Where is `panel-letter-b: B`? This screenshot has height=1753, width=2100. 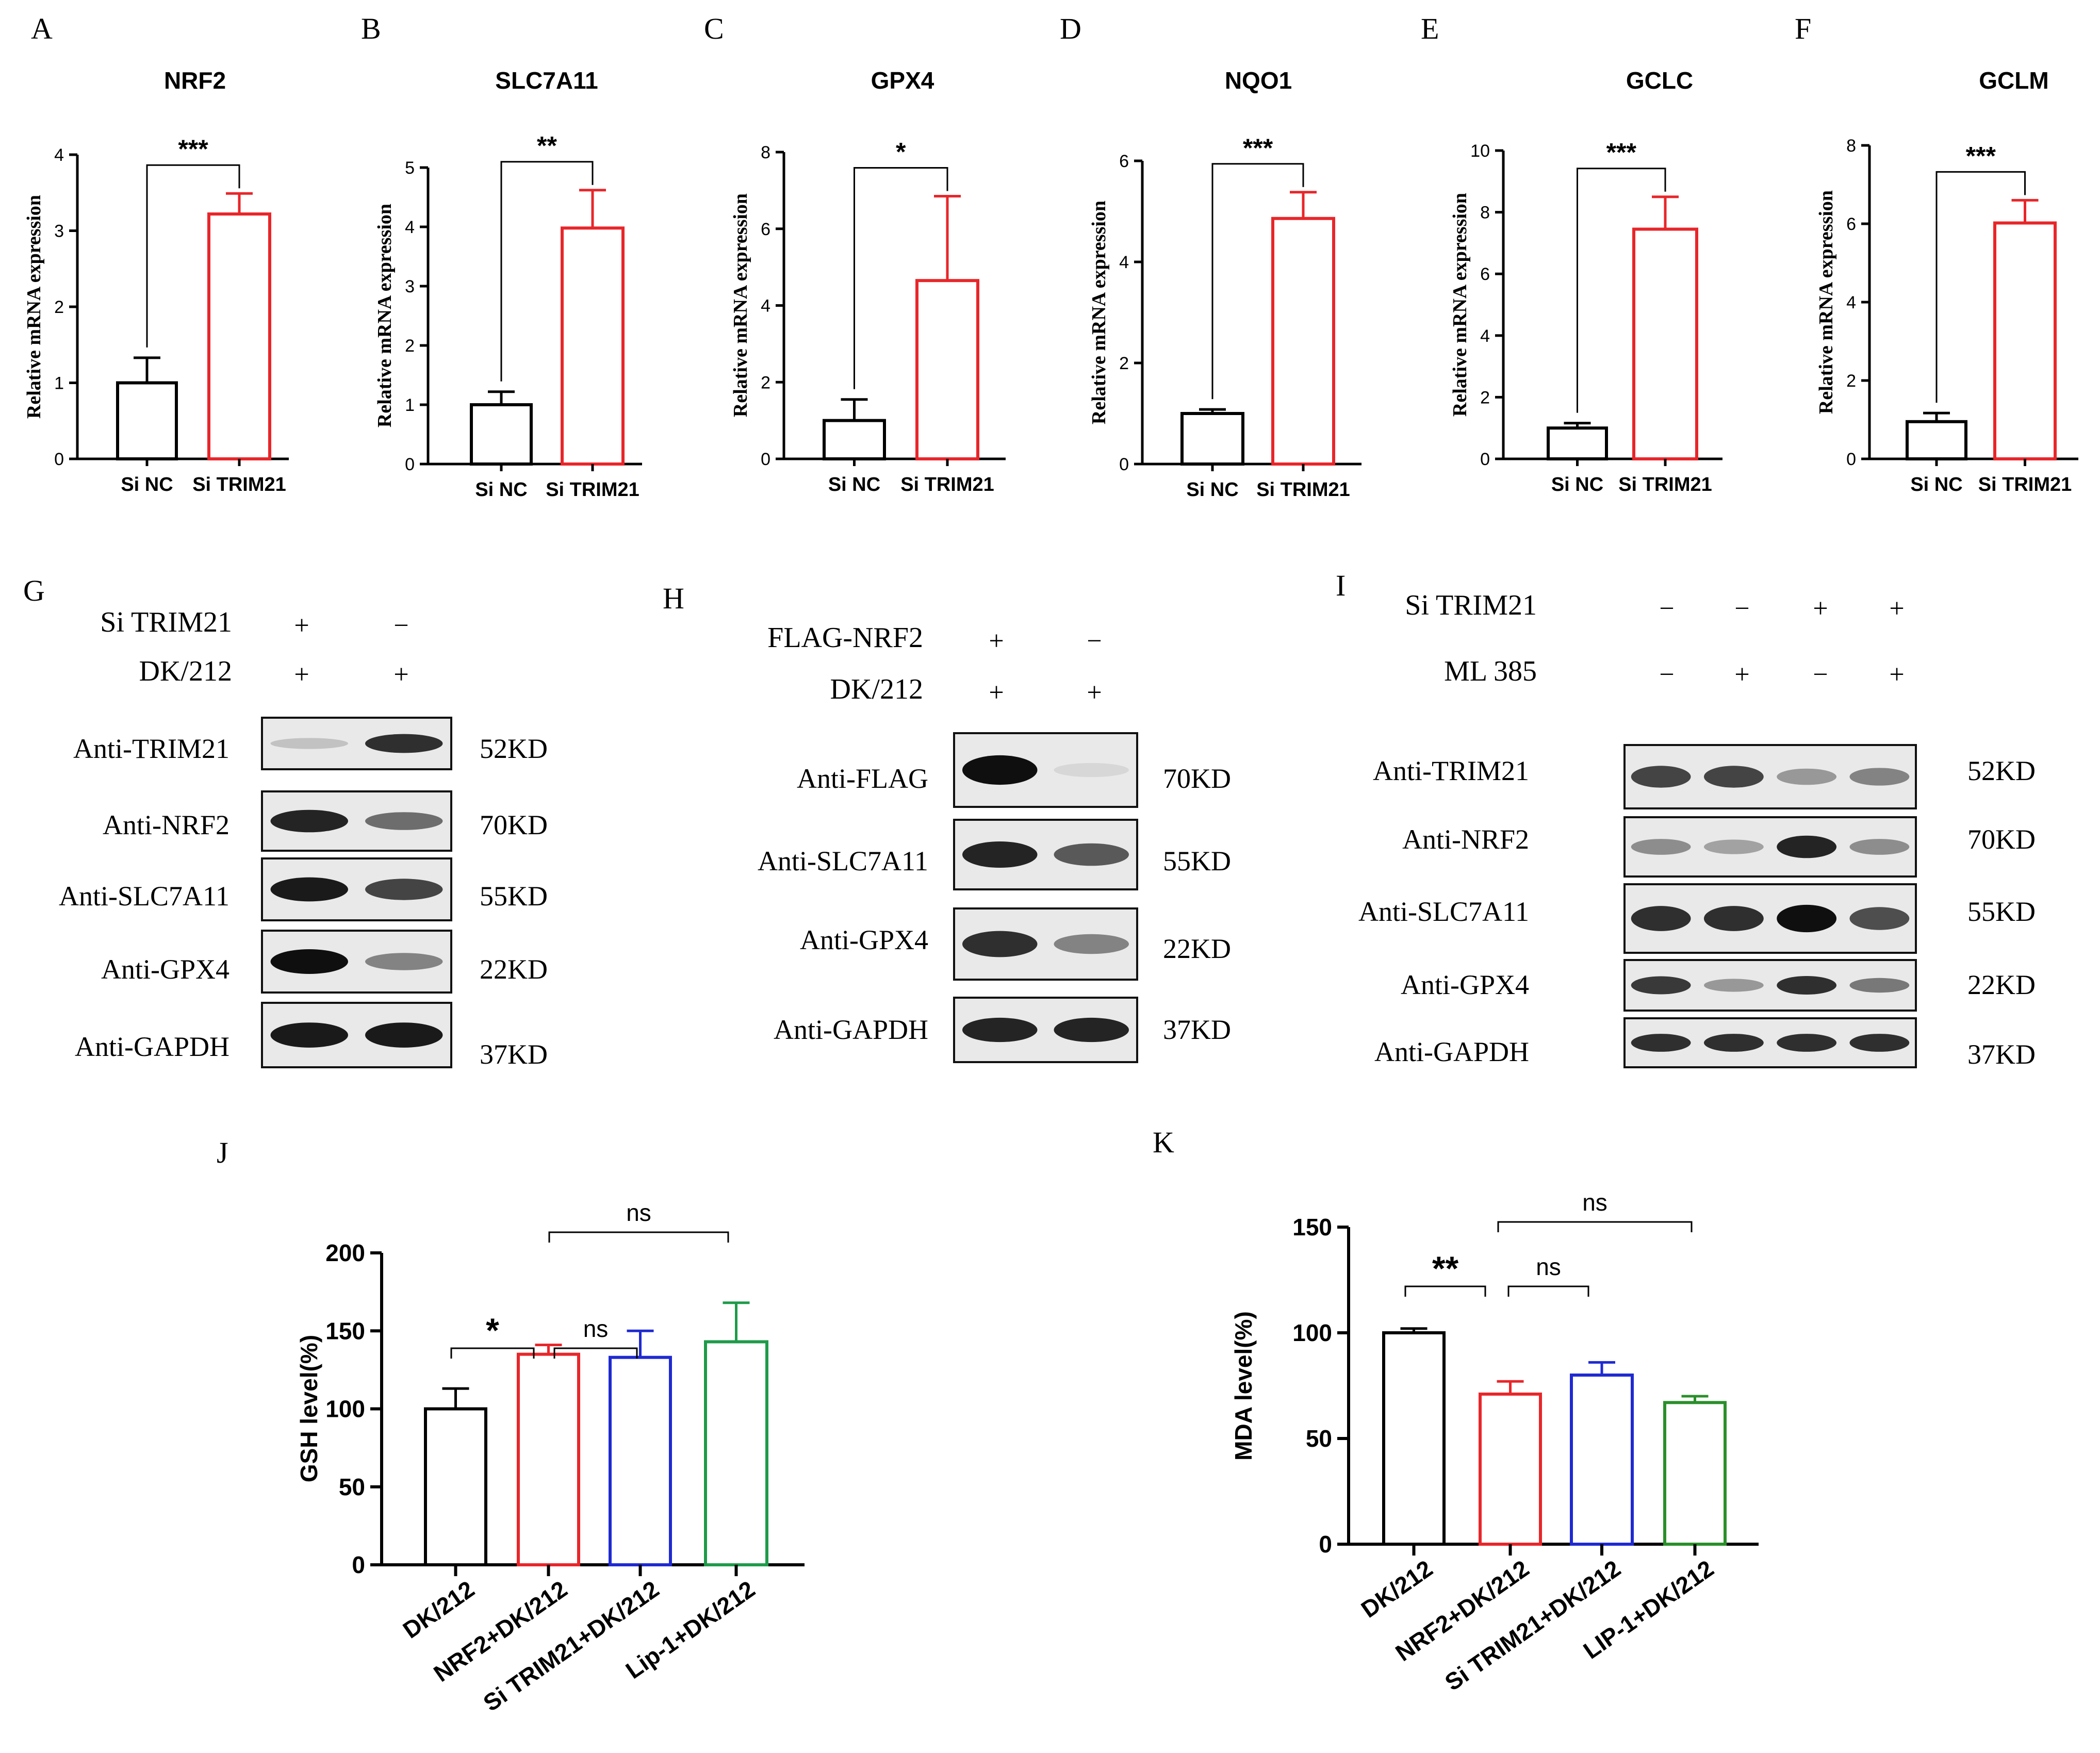 panel-letter-b: B is located at coordinates (371, 28).